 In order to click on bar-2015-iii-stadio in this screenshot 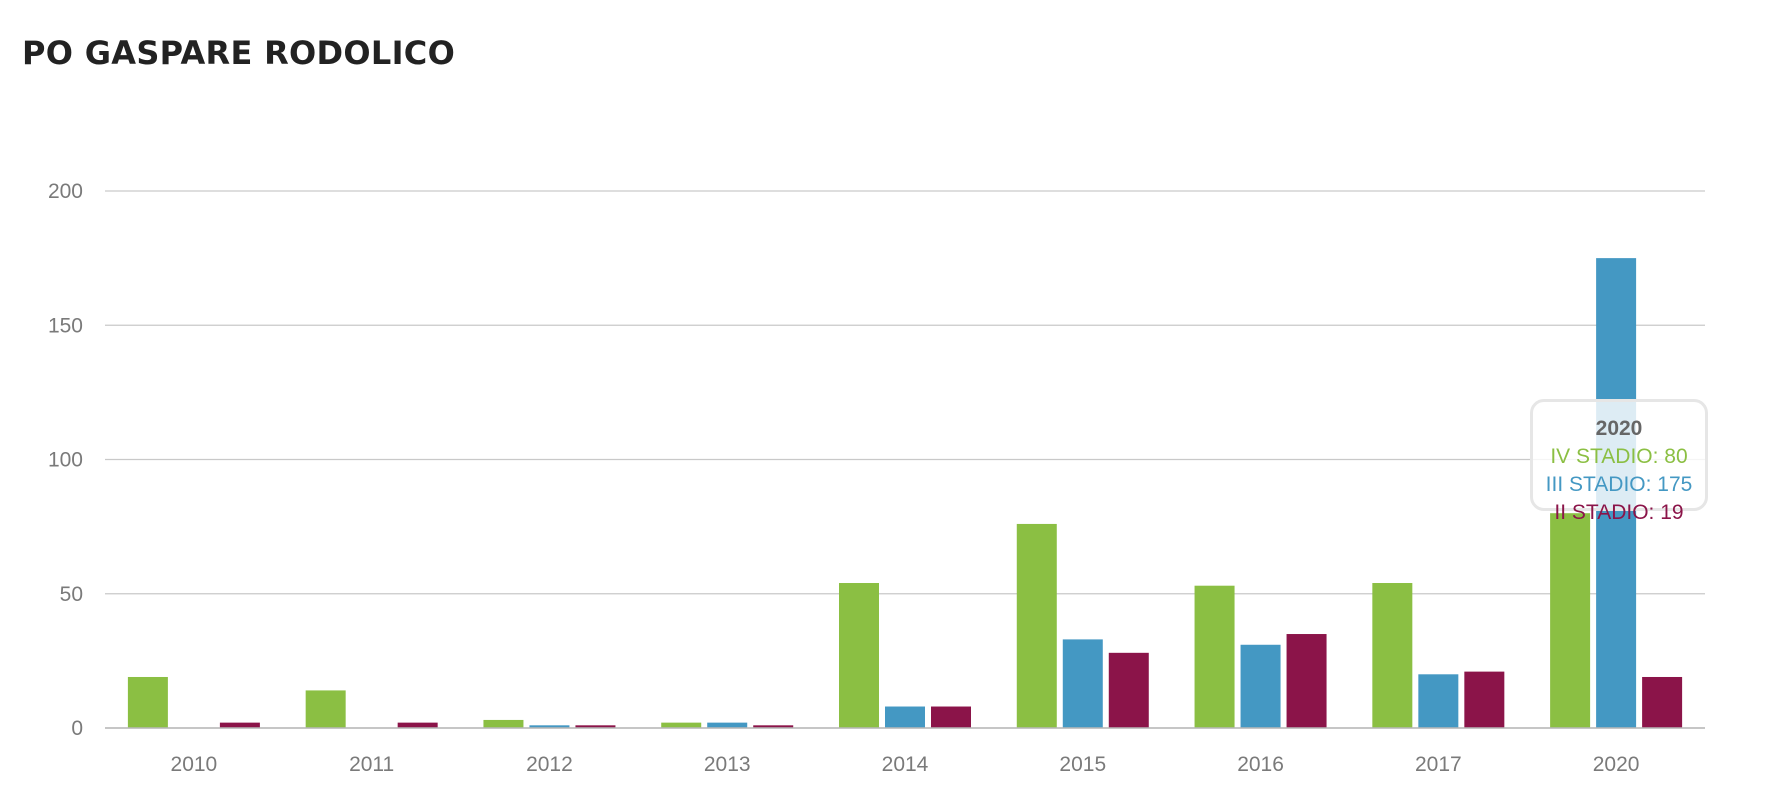, I will do `click(1082, 683)`.